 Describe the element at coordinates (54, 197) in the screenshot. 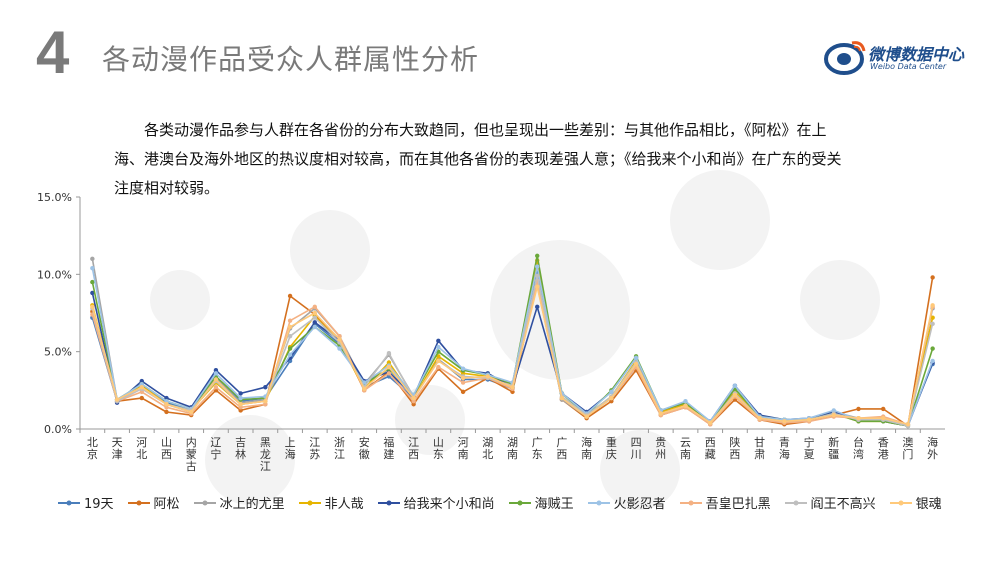

I see `y-tick-label: 15.0%` at that location.